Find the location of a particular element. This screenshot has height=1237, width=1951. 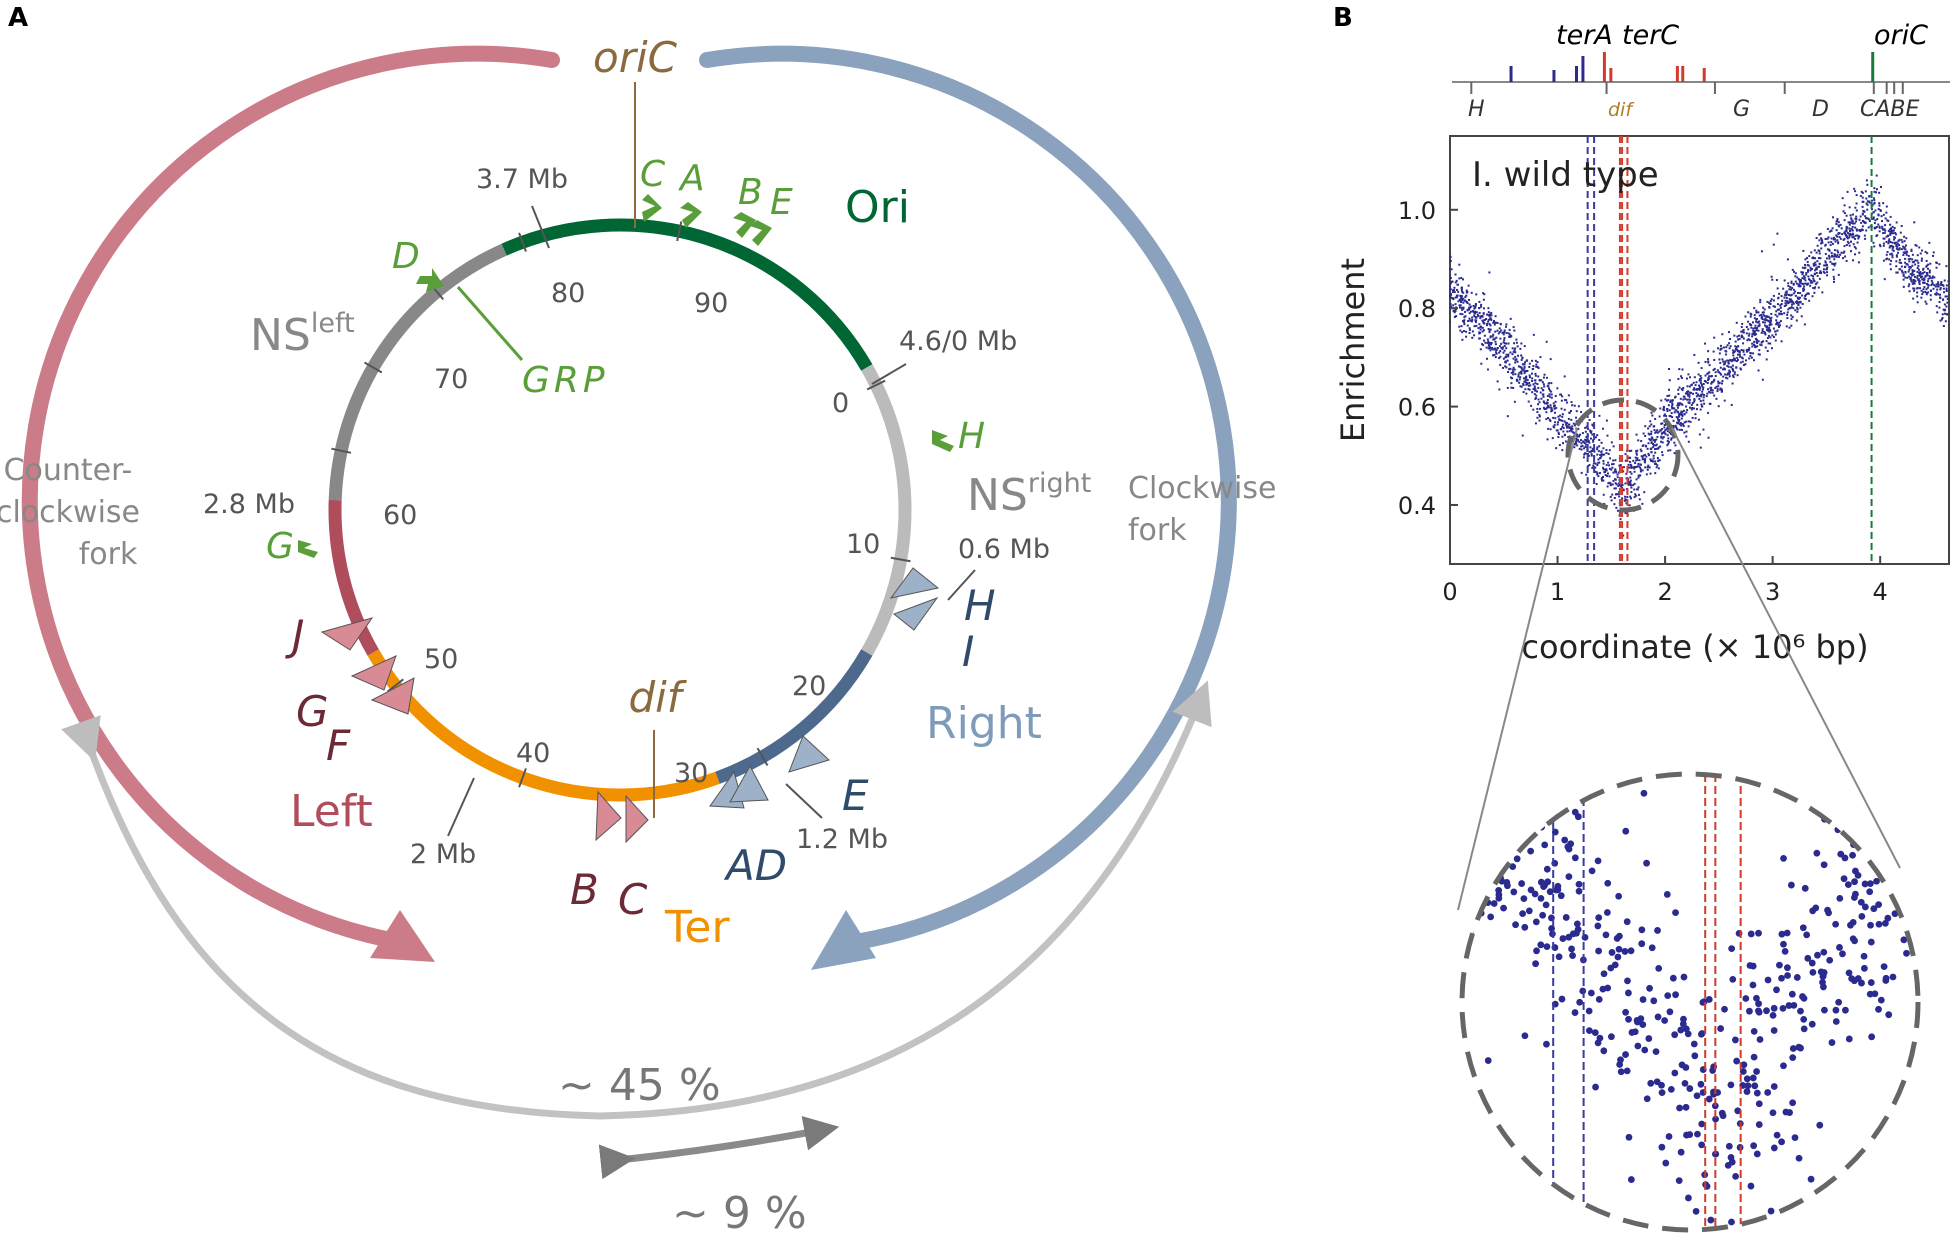

rrn-d-label: D is located at coordinates (406, 256).